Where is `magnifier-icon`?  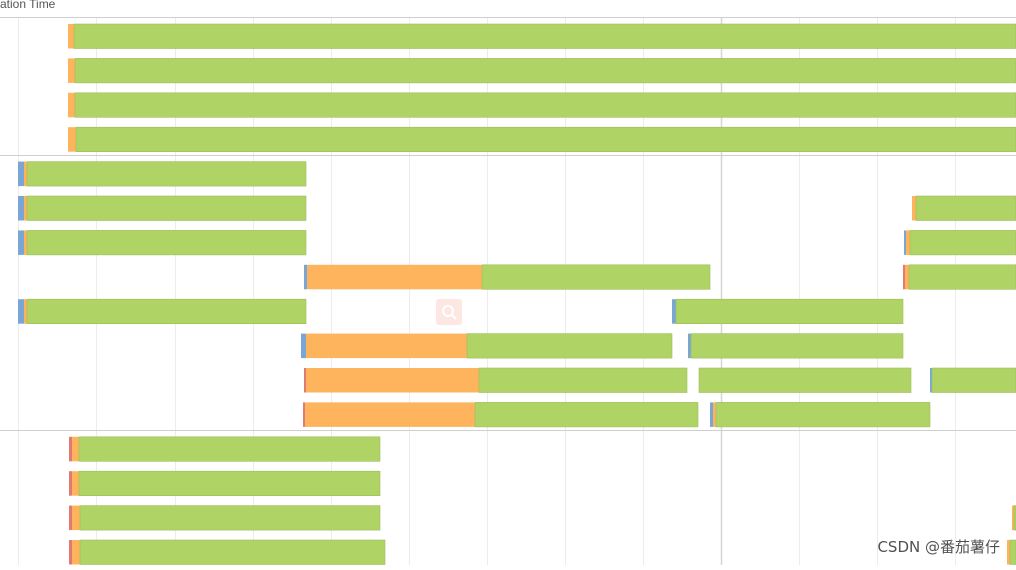
magnifier-icon is located at coordinates (449, 312).